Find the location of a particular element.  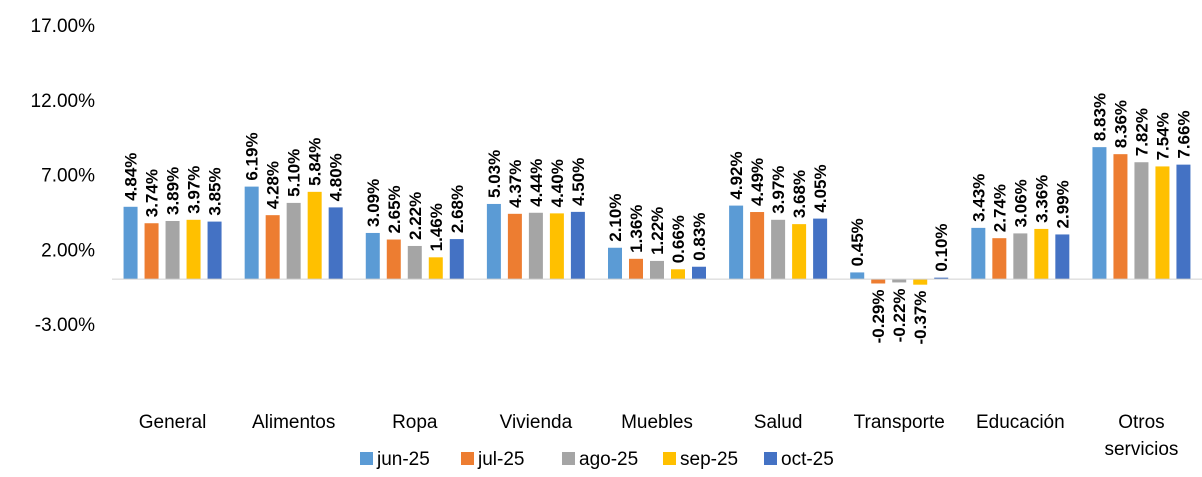

data-label: 4.80% is located at coordinates (336, 177).